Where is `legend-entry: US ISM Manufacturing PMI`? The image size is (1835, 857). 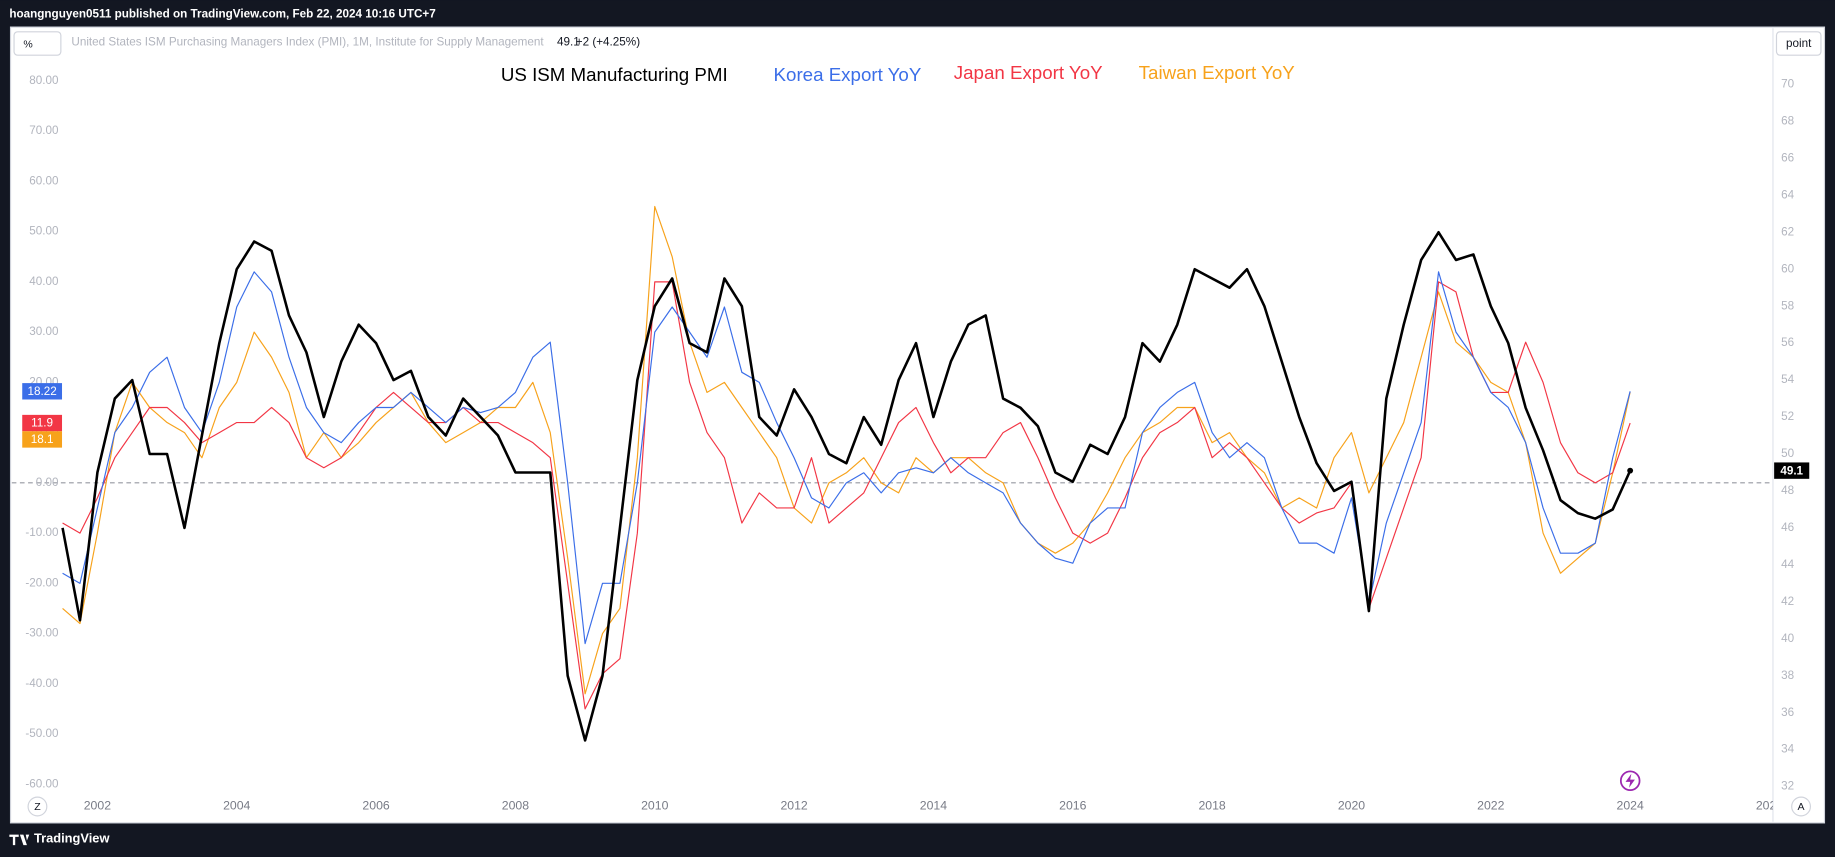 legend-entry: US ISM Manufacturing PMI is located at coordinates (614, 74).